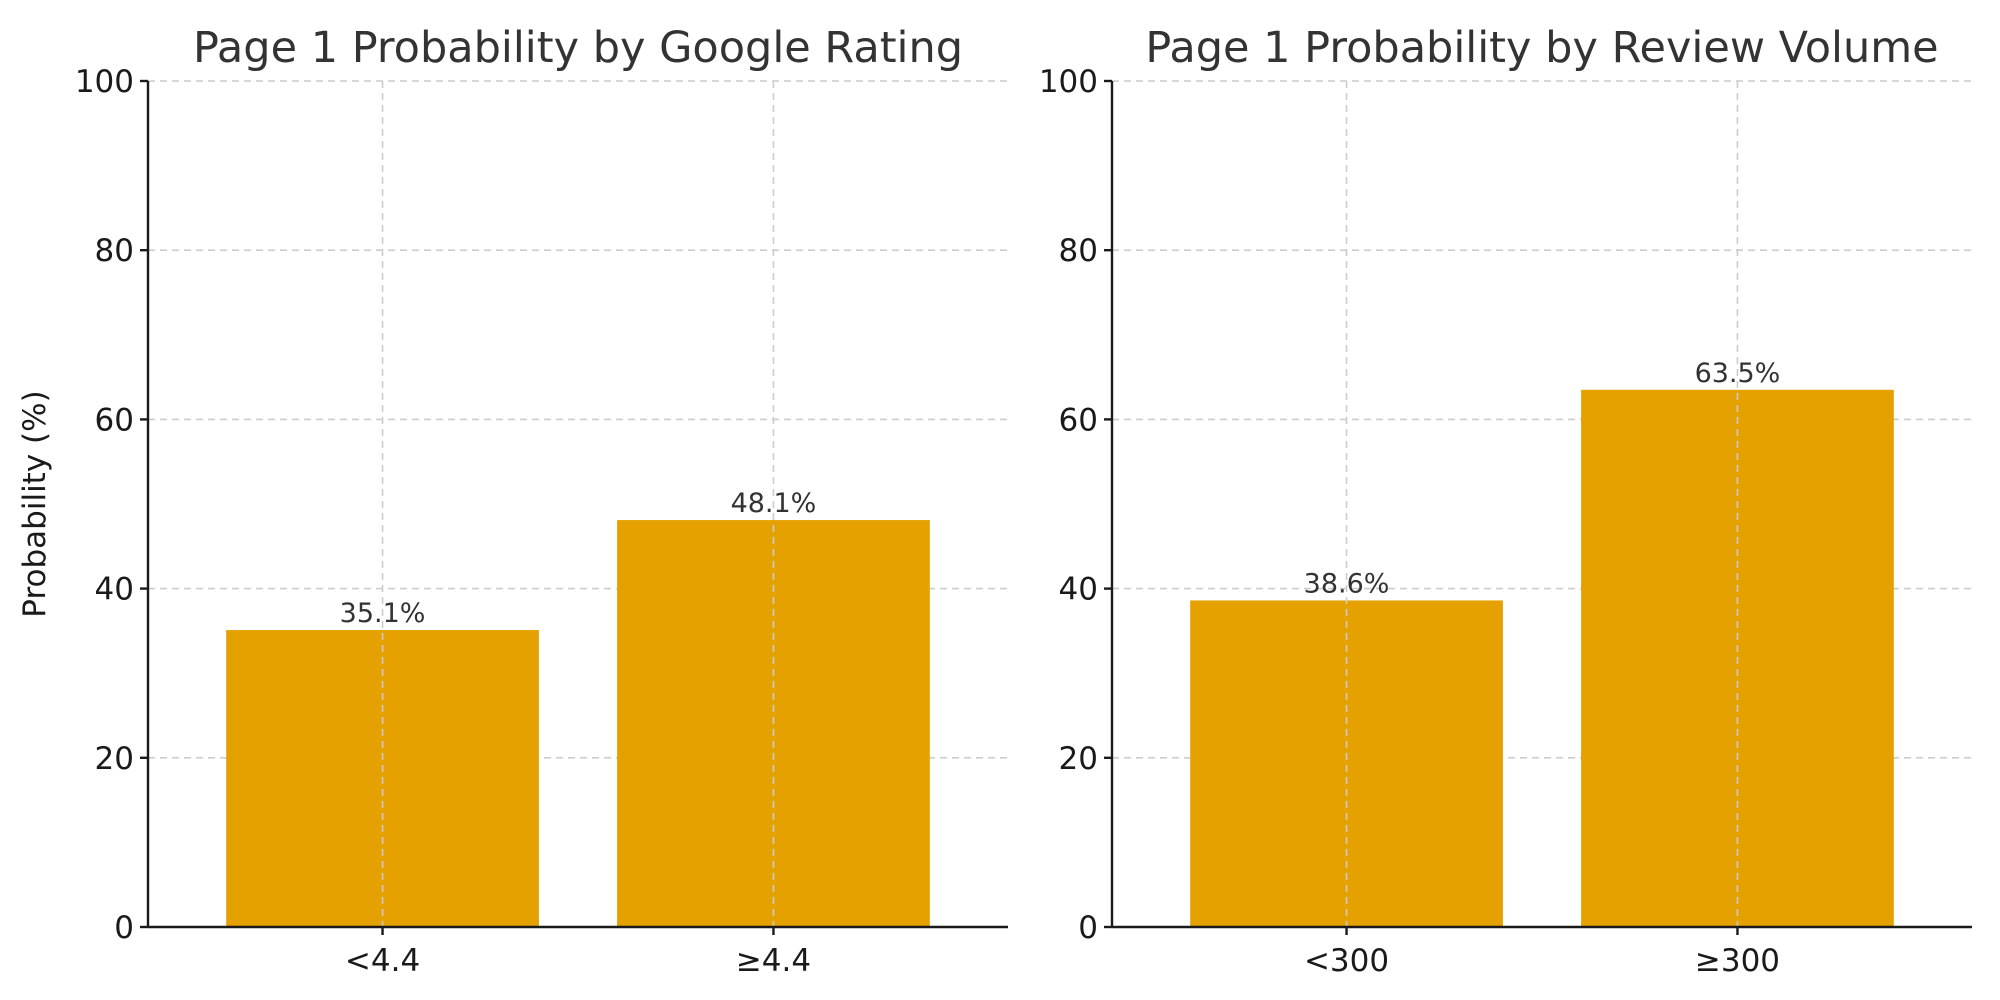 This screenshot has width=2000, height=1000. I want to click on data-label-ge-4-4: 48.1%, so click(774, 503).